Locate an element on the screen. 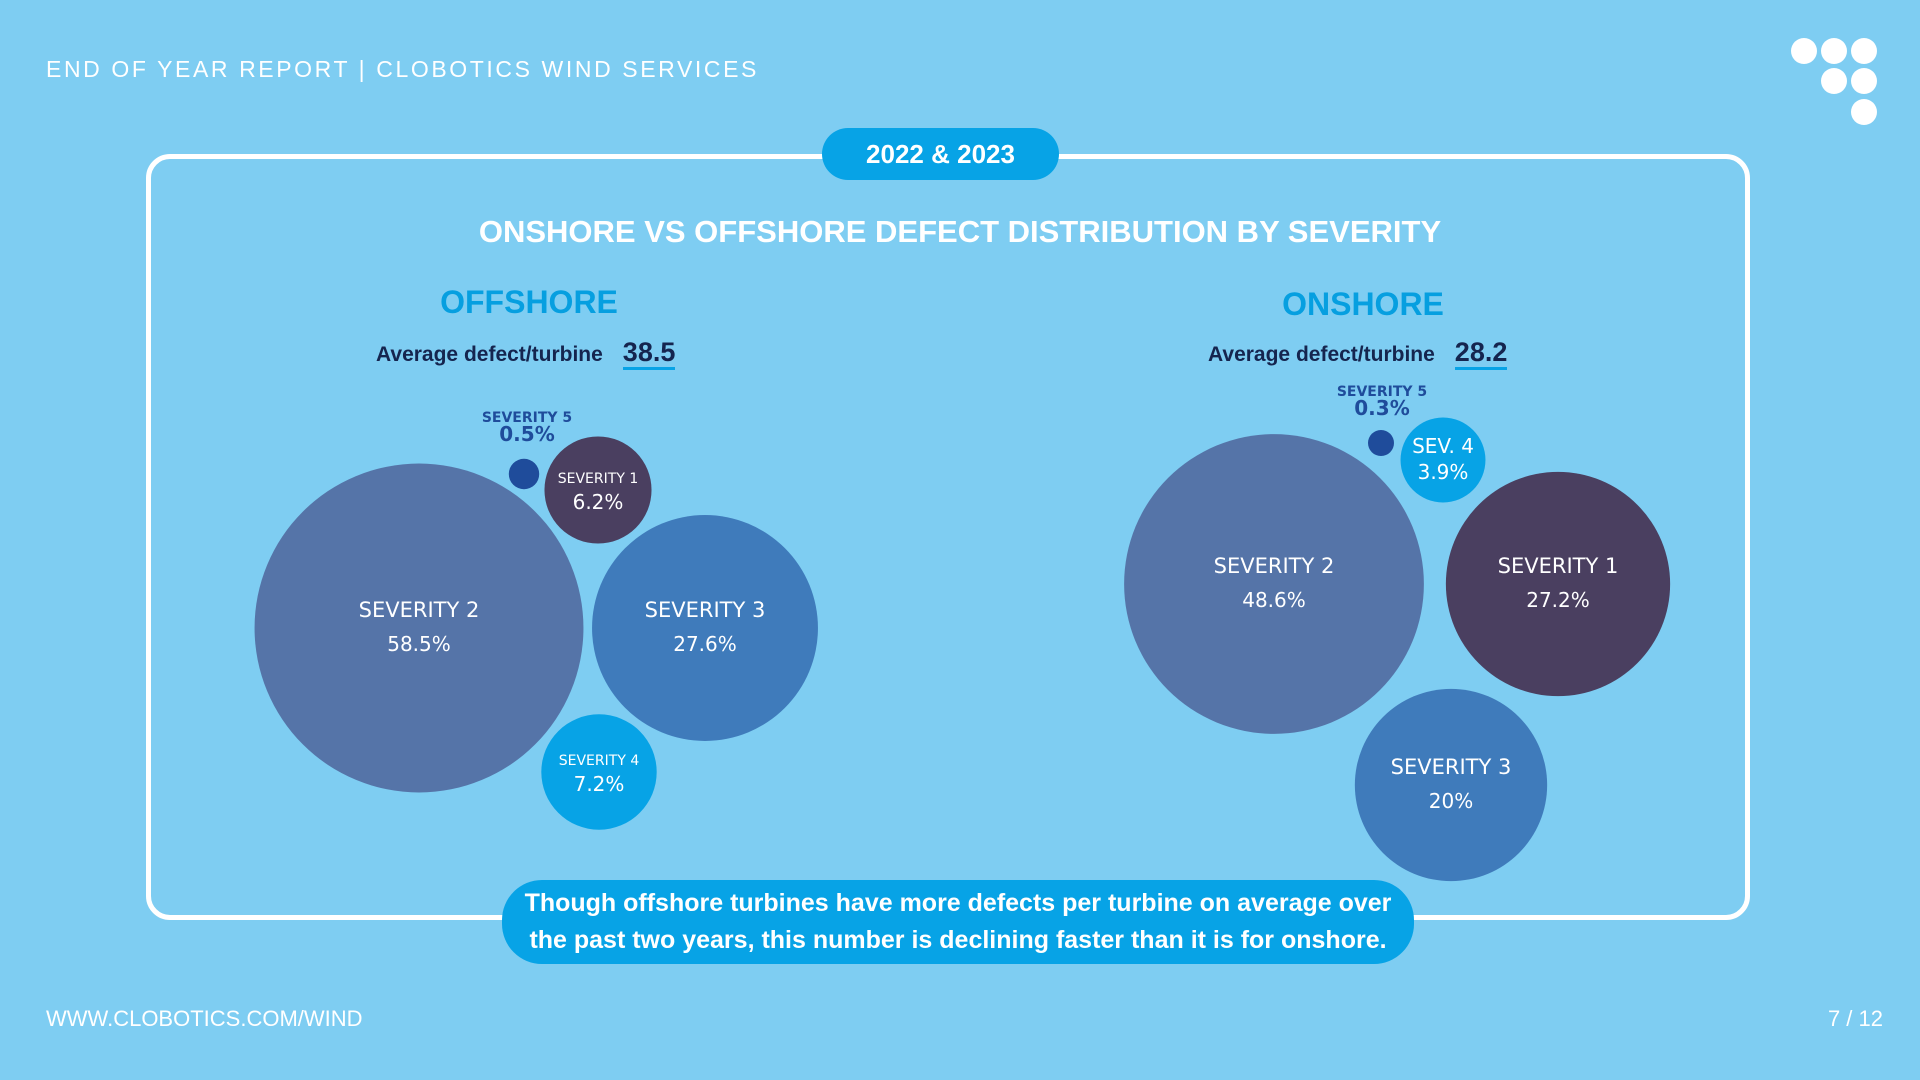 This screenshot has height=1080, width=1920. onshore-severity-2-bubble is located at coordinates (1274, 584).